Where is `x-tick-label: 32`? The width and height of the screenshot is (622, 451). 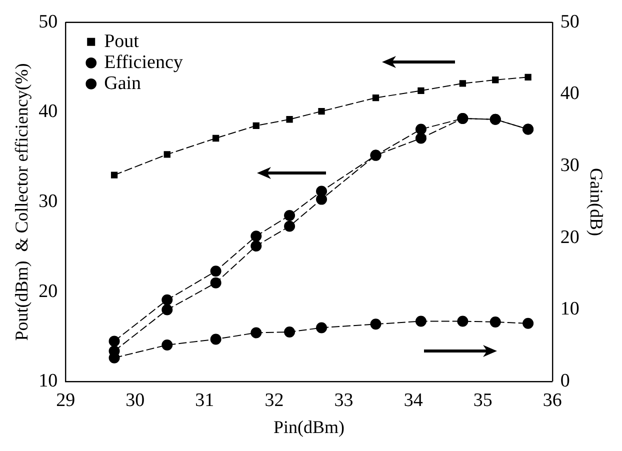 x-tick-label: 32 is located at coordinates (274, 400).